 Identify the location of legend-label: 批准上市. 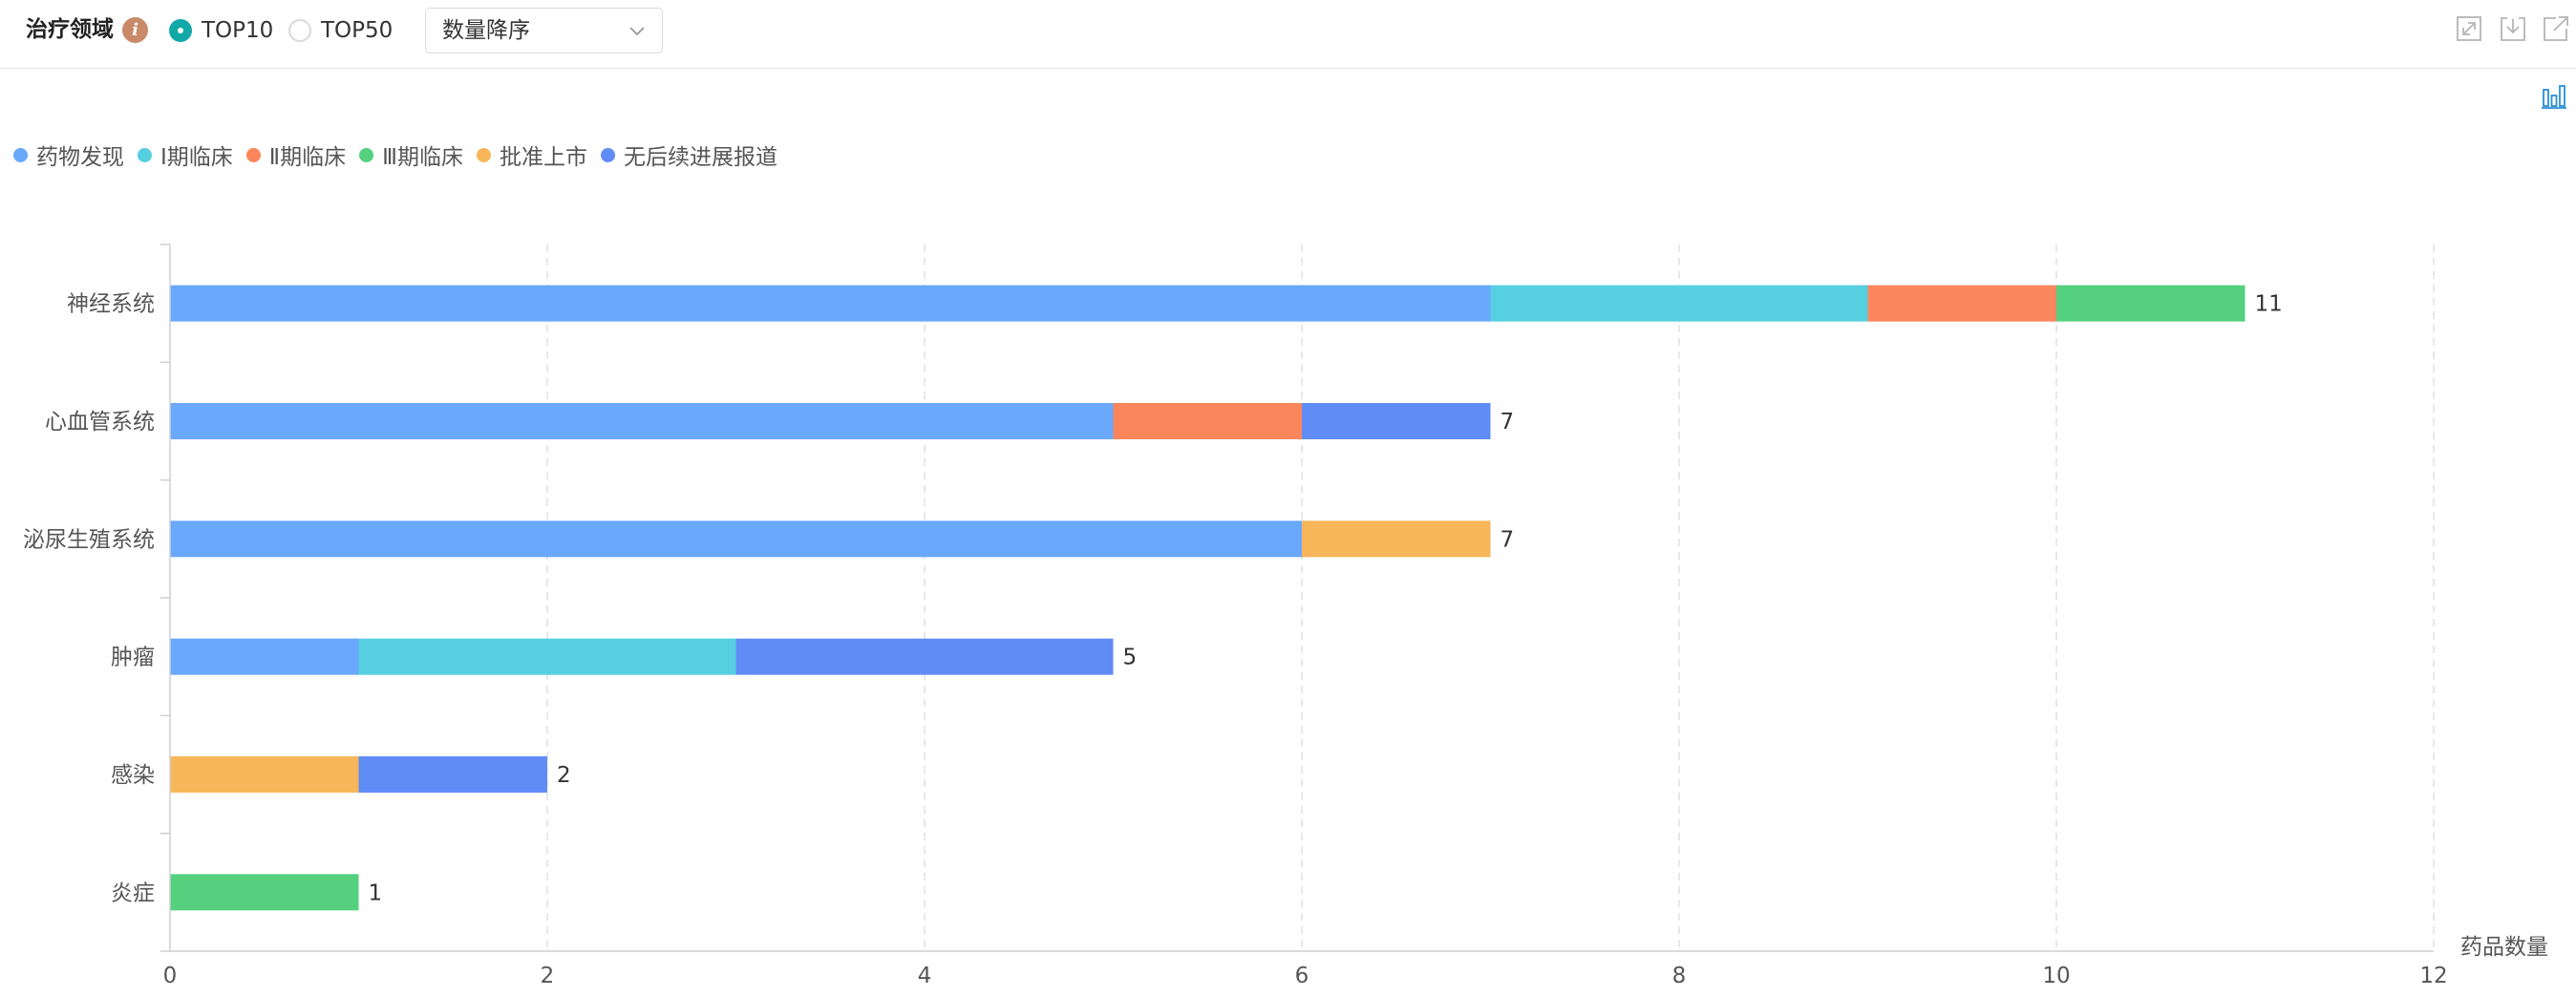
(543, 157).